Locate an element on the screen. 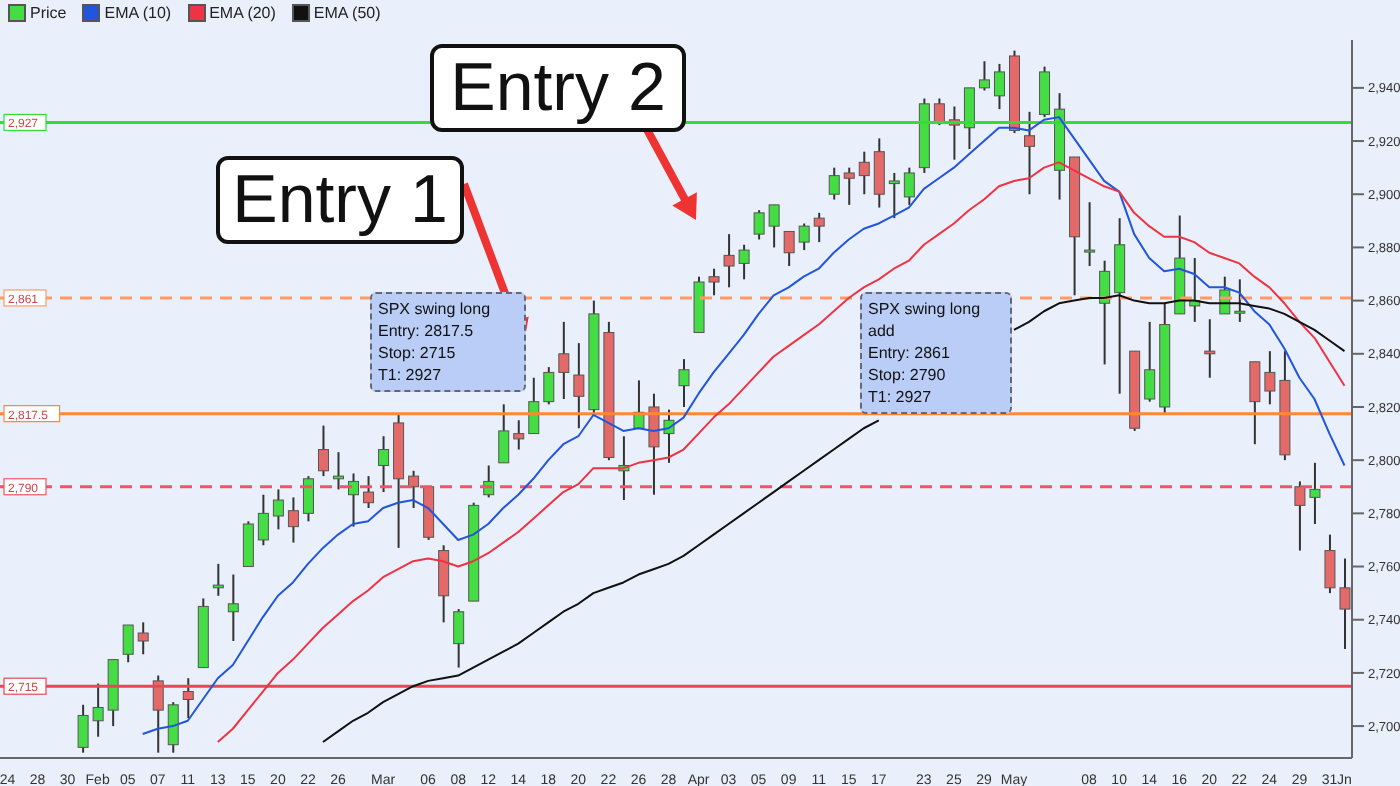 This screenshot has height=786, width=1400. legend-label: EMA (20) is located at coordinates (241, 13).